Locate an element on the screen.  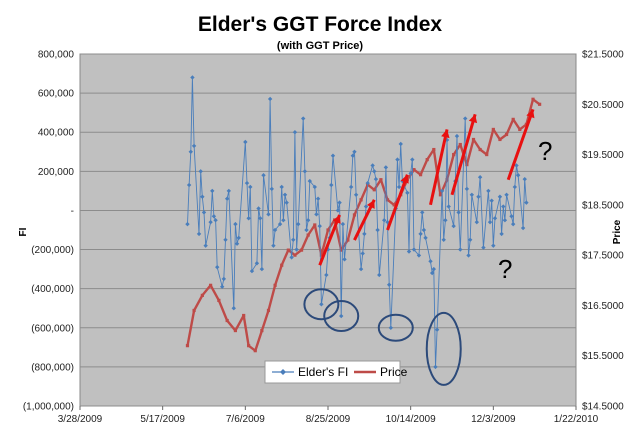
right-tick-label: $20.5000 is located at coordinates (603, 105).